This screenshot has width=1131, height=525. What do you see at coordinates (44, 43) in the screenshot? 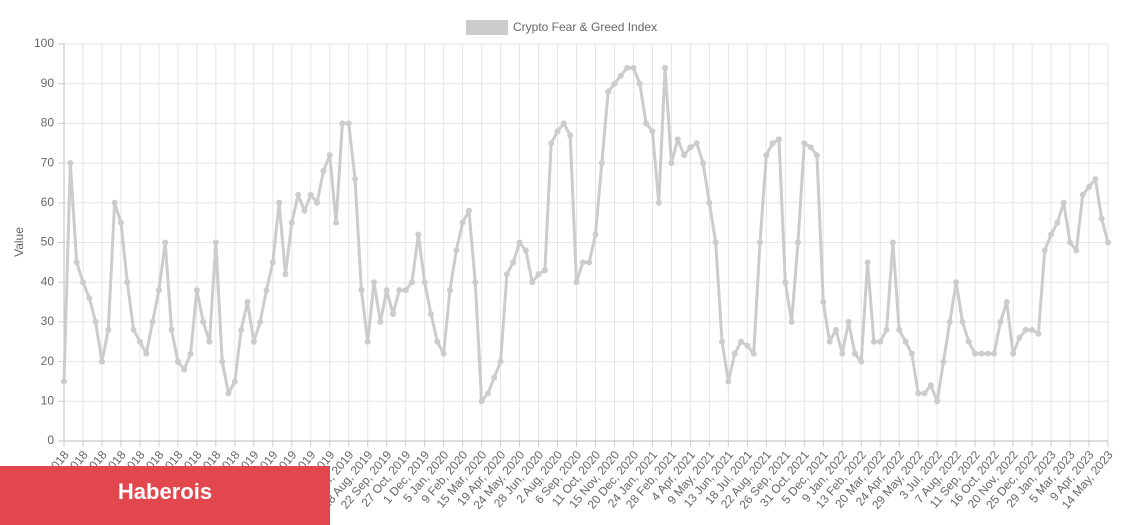
I see `y-tick-label: 100` at bounding box center [44, 43].